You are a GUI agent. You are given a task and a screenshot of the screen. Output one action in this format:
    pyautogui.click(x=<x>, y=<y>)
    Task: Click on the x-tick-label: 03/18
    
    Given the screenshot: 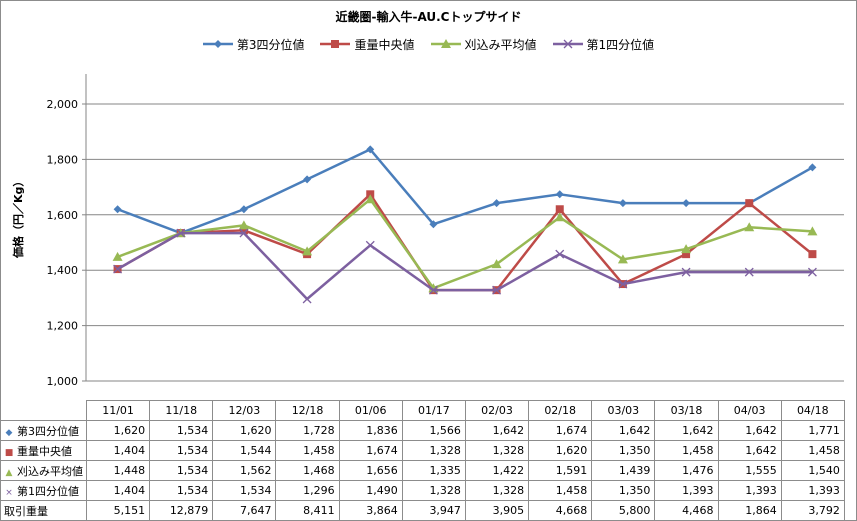 What is the action you would take?
    pyautogui.click(x=686, y=410)
    